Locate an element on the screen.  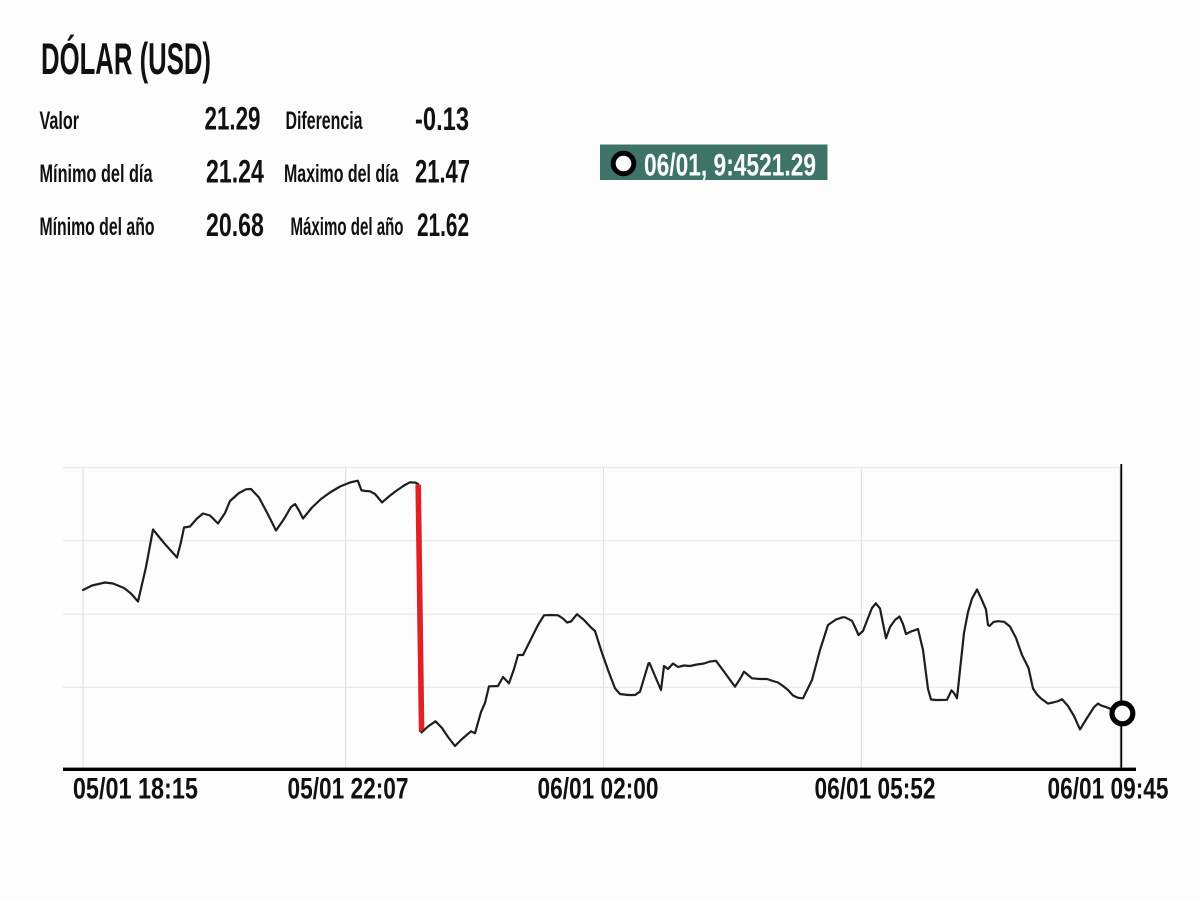
svg-text: 06/01 02:00 is located at coordinates (598, 788).